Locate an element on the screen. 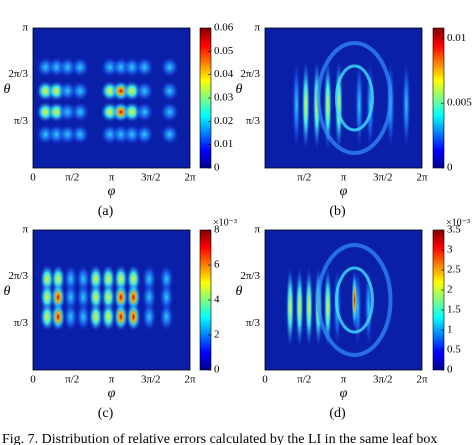  colorbar-tick-label: 0.06 is located at coordinates (224, 28).